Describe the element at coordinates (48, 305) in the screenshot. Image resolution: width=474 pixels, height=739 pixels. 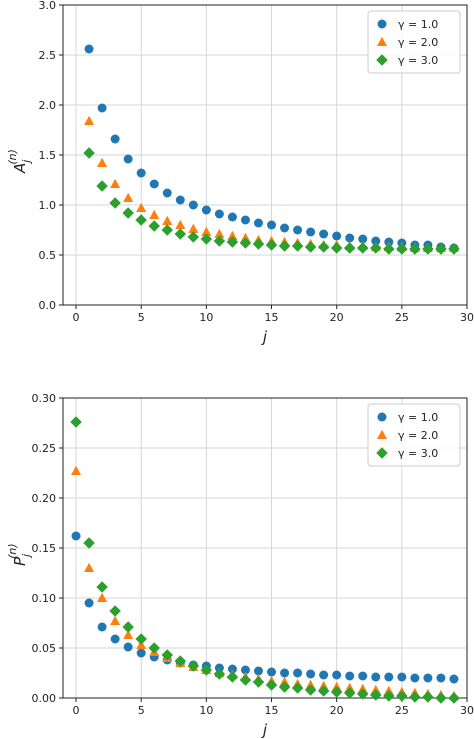
I see `y-tick-label: 0.0` at that location.